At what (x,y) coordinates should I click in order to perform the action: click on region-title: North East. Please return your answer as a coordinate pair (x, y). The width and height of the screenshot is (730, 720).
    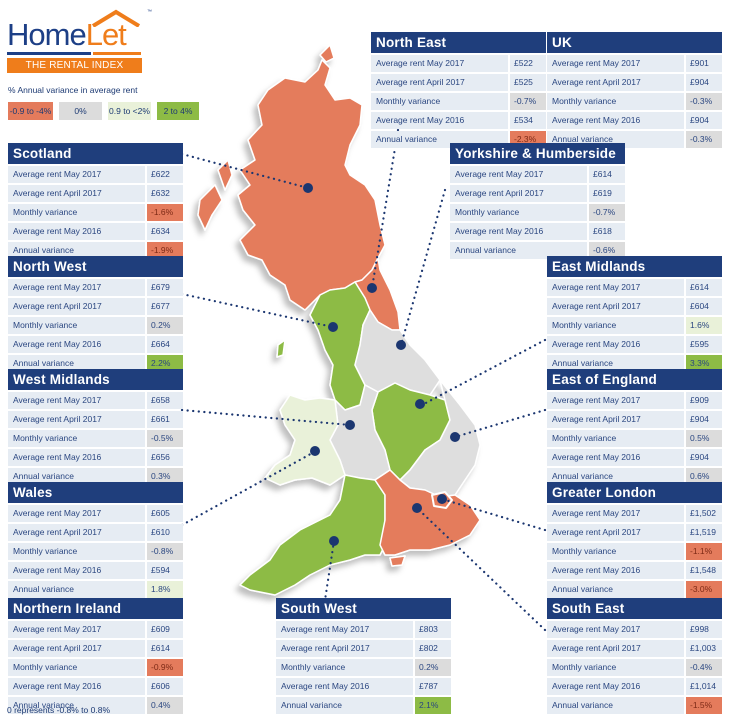
    Looking at the image, I should click on (458, 42).